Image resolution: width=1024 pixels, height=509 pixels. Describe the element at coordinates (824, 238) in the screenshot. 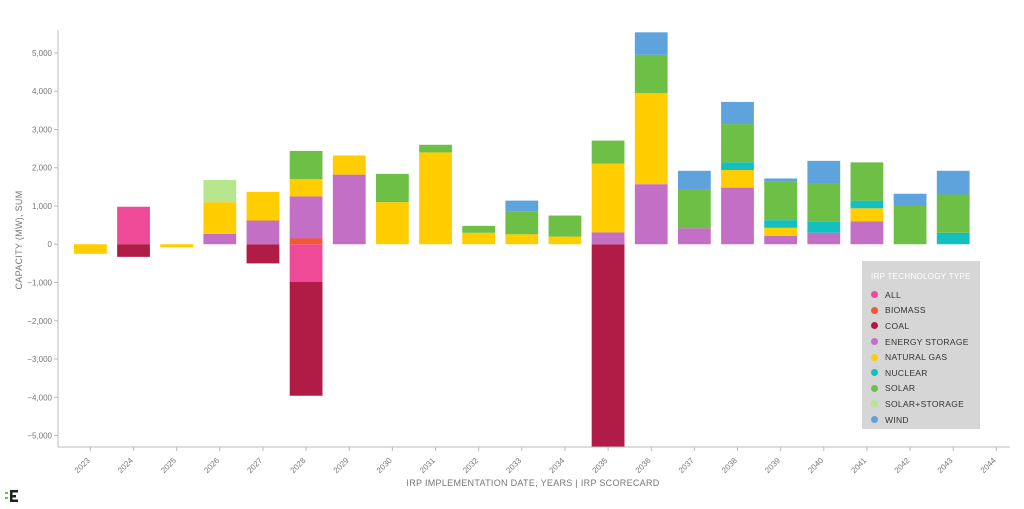

I see `bar-2040-energy-storage` at that location.